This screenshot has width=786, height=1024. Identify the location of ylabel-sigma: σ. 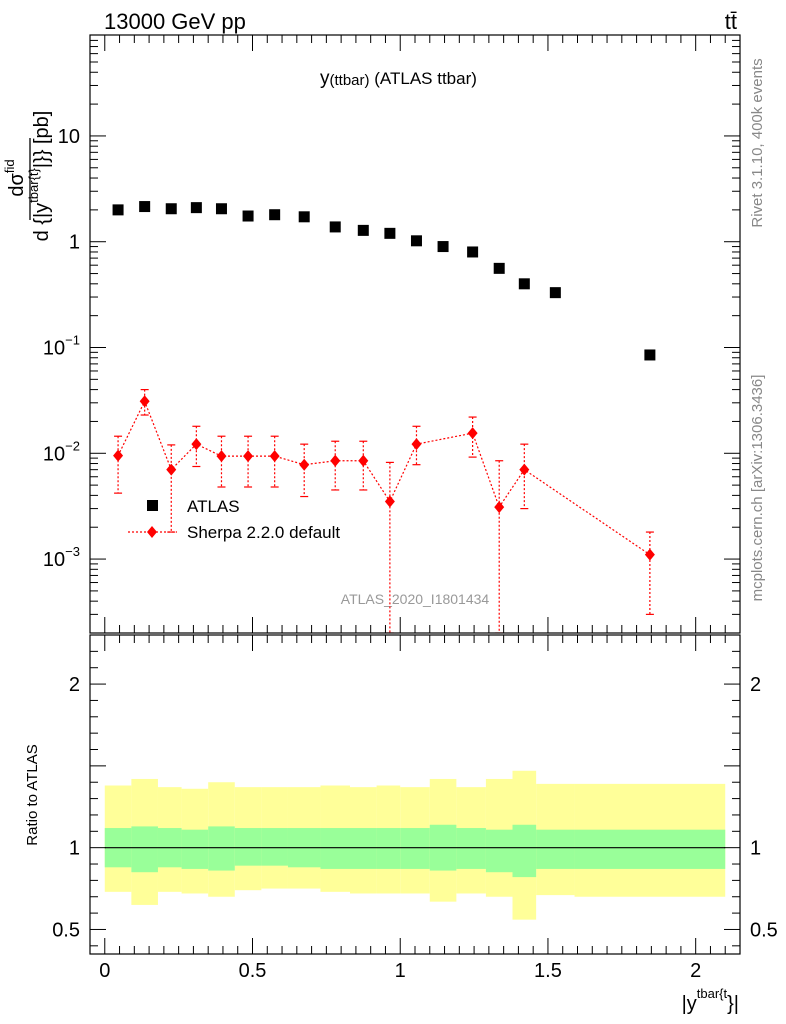
(17, 178).